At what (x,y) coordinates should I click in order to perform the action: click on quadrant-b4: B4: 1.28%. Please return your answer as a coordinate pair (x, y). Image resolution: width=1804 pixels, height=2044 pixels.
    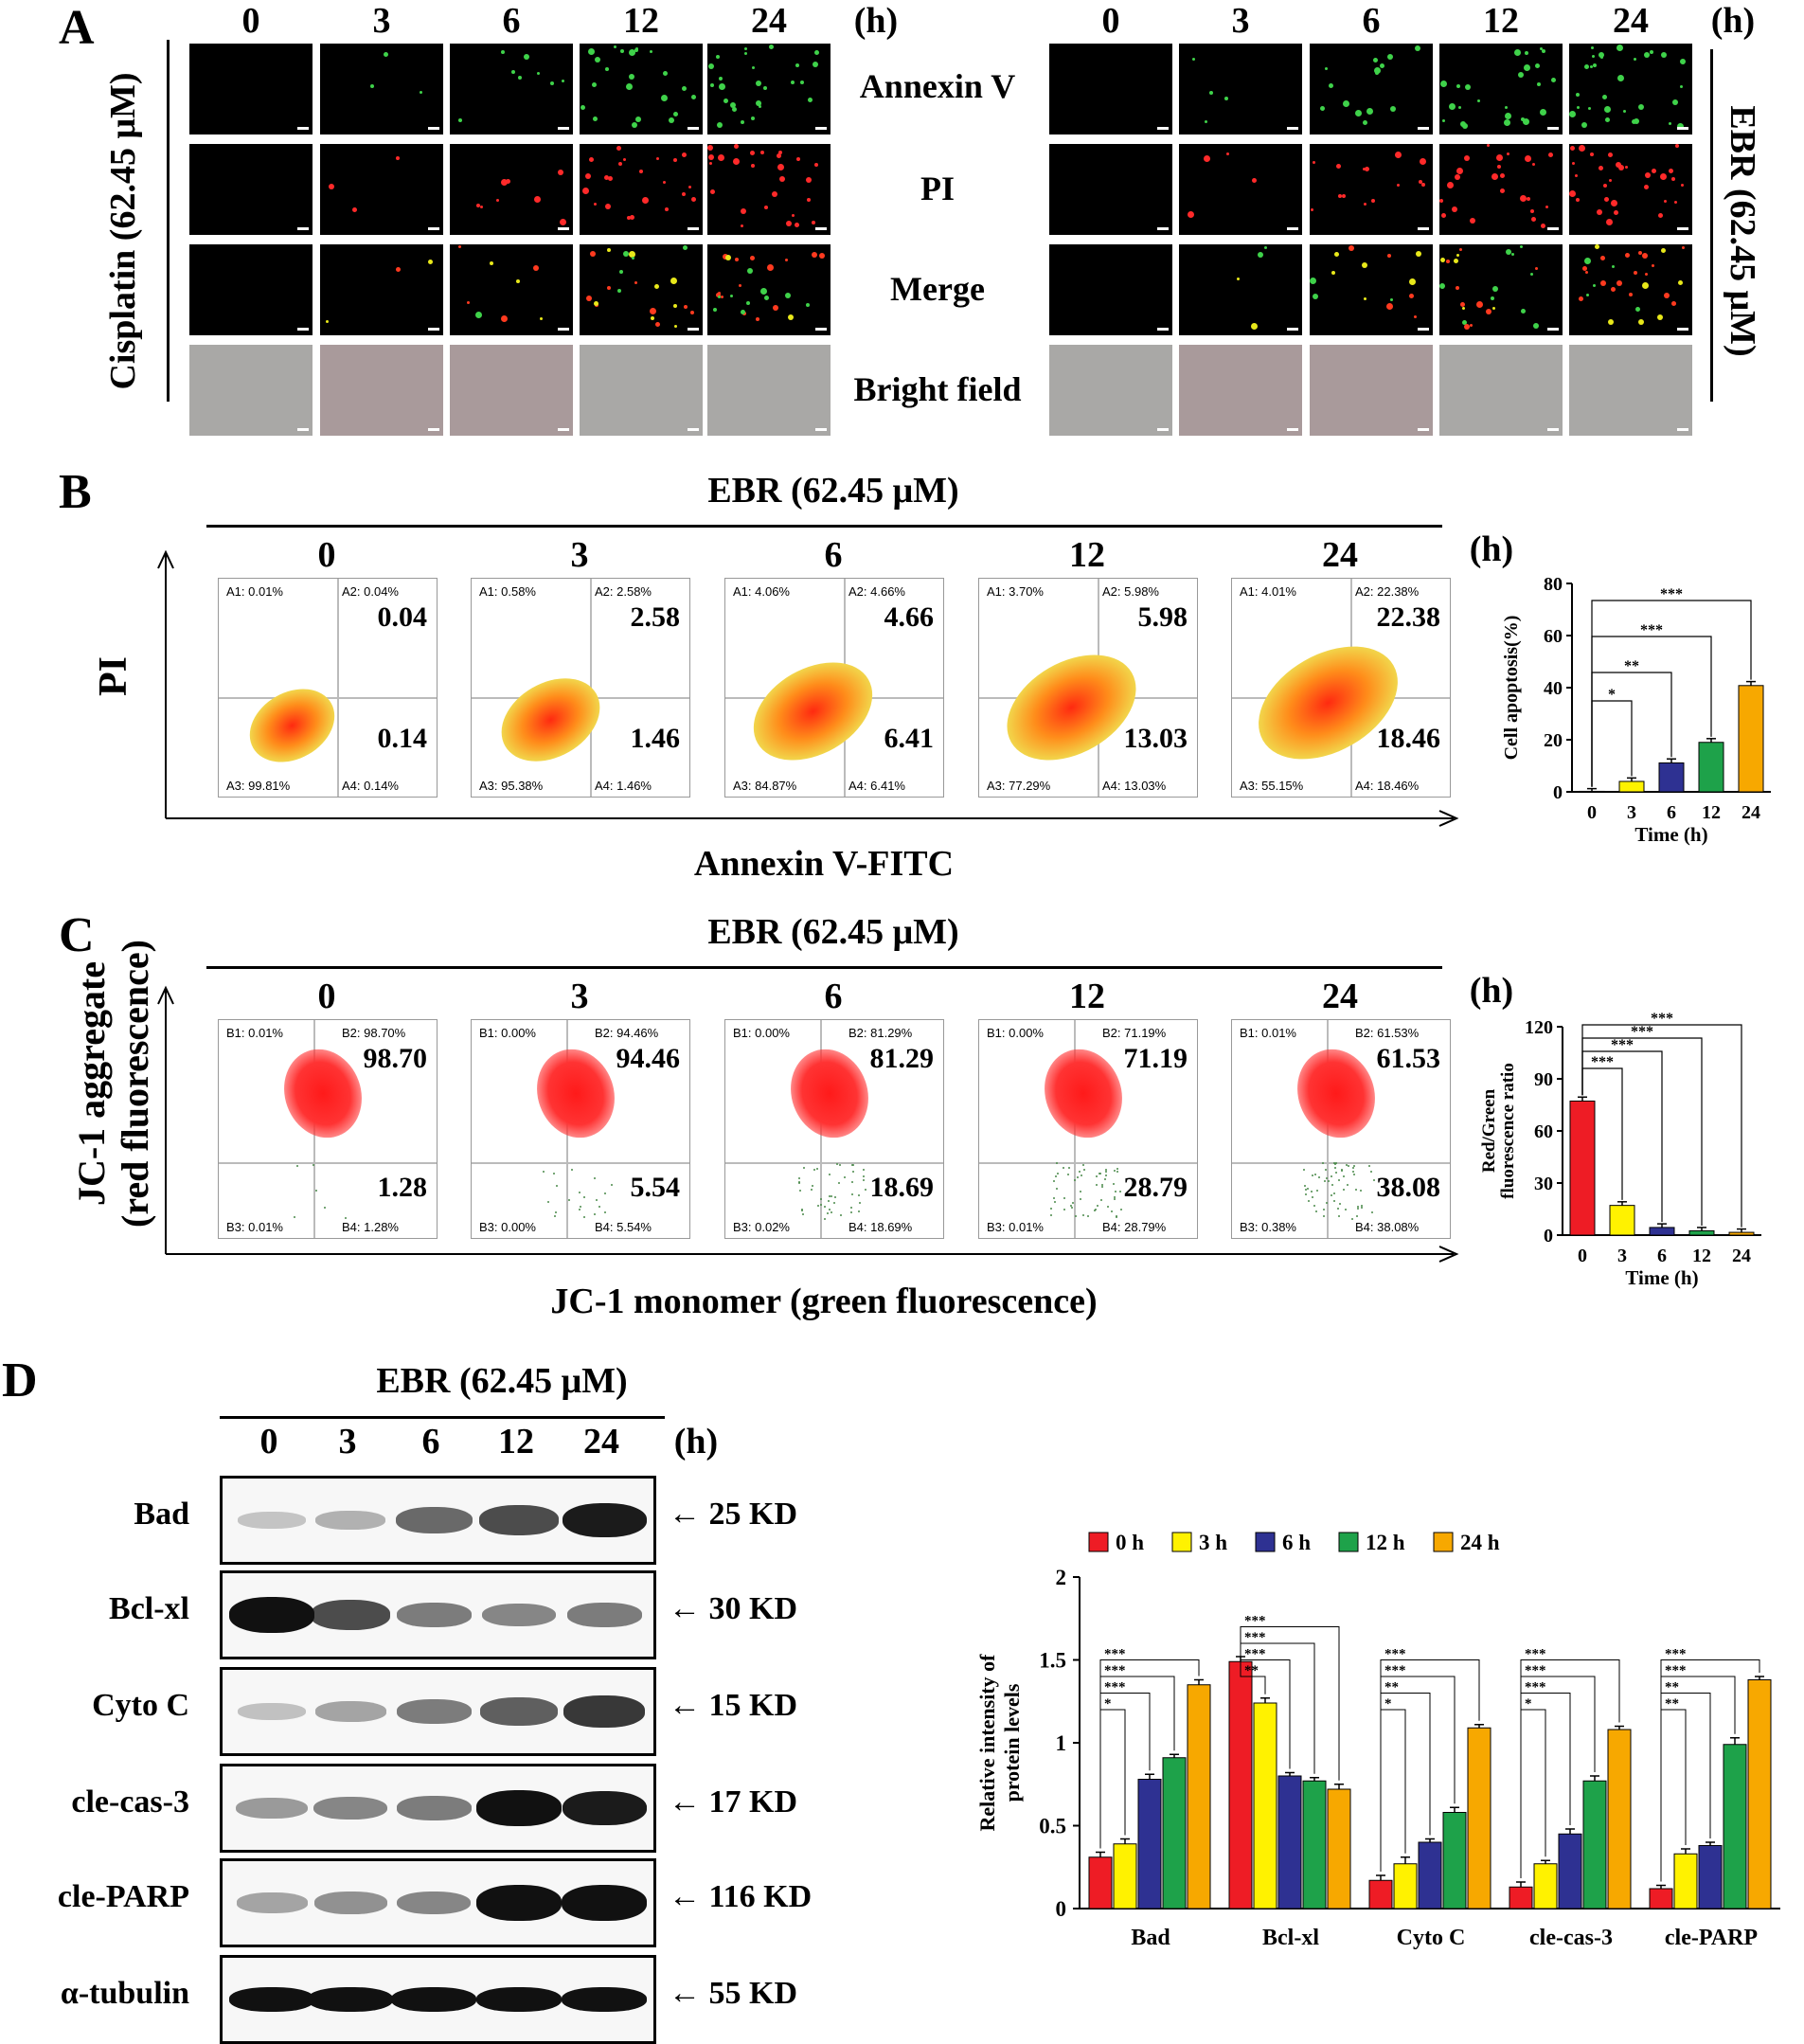
    Looking at the image, I should click on (370, 1227).